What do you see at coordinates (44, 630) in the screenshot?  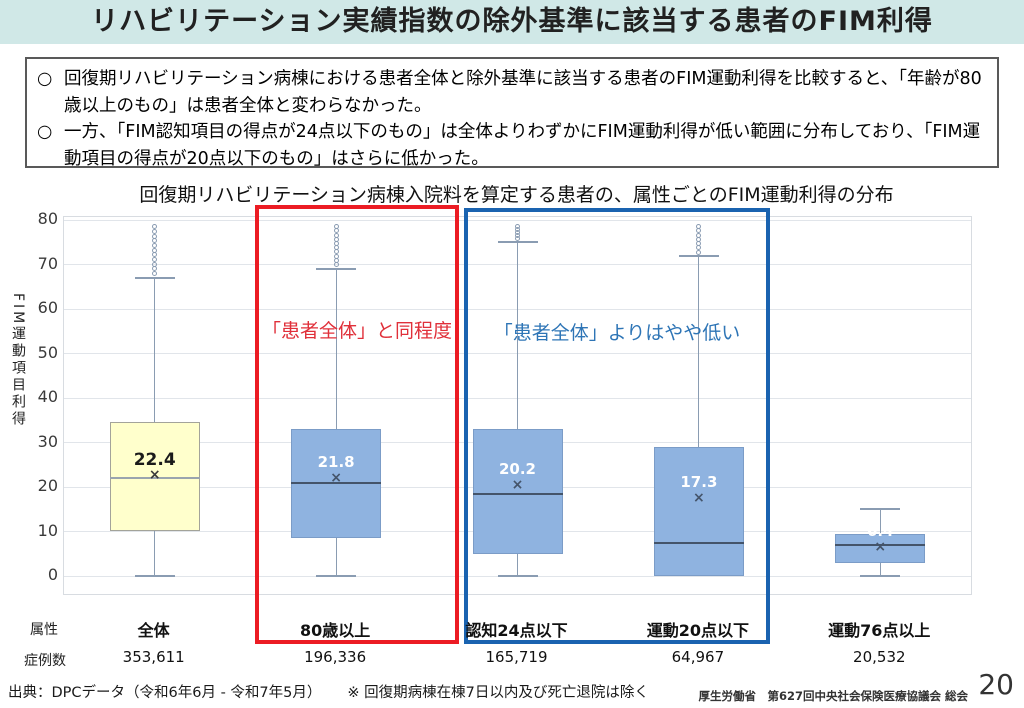 I see `row-header-attribute: 属性` at bounding box center [44, 630].